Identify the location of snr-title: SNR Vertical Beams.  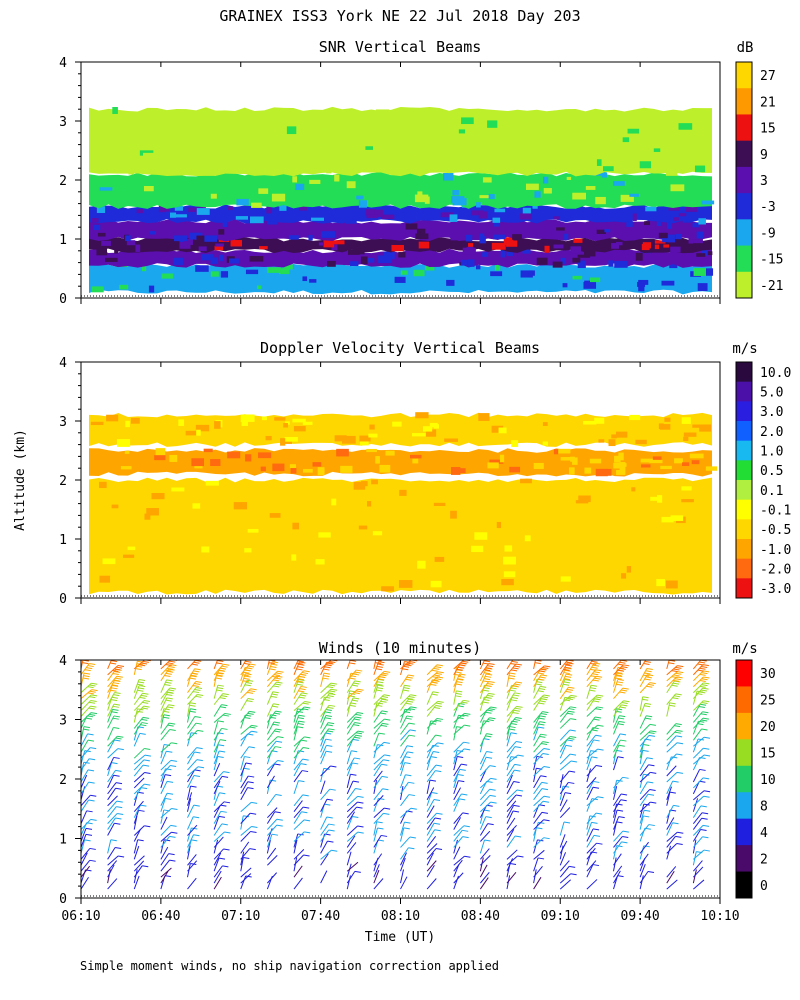
(400, 47).